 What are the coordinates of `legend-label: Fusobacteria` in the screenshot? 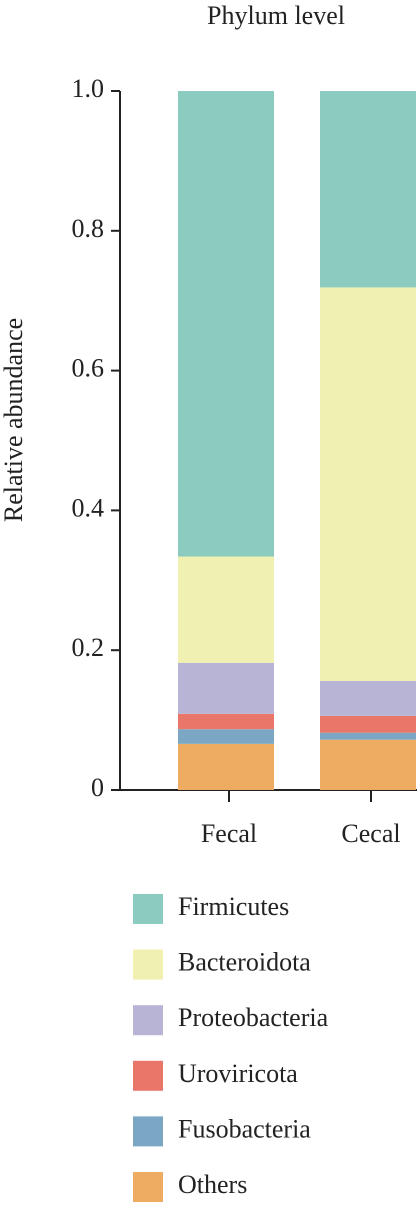 It's located at (244, 1128).